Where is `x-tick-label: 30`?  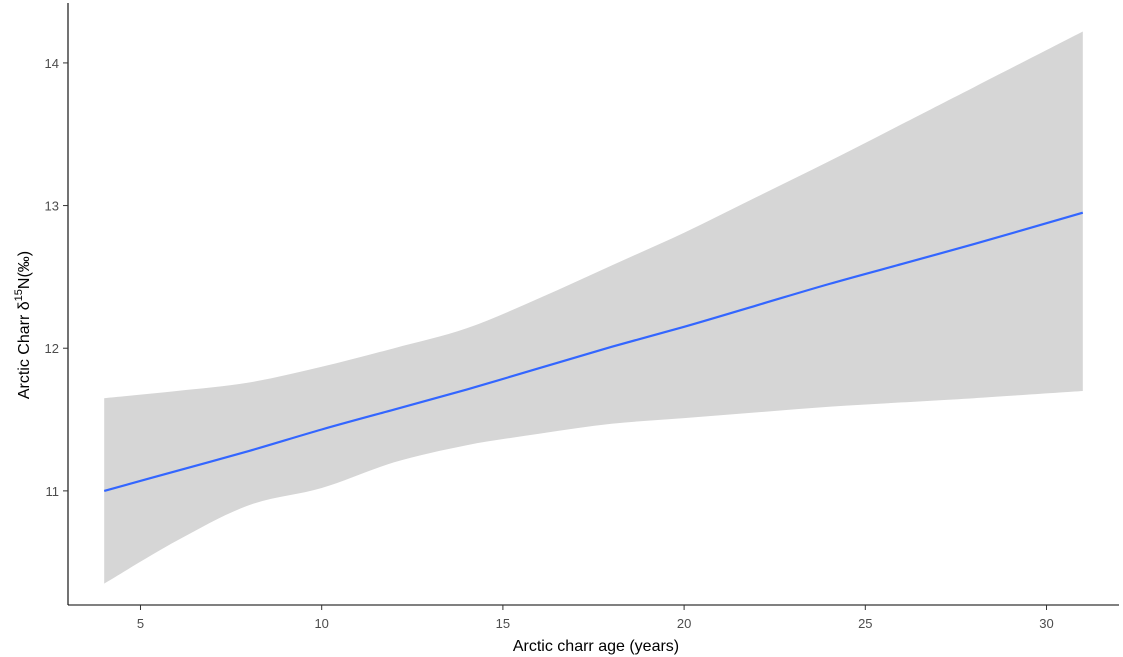 x-tick-label: 30 is located at coordinates (1046, 623).